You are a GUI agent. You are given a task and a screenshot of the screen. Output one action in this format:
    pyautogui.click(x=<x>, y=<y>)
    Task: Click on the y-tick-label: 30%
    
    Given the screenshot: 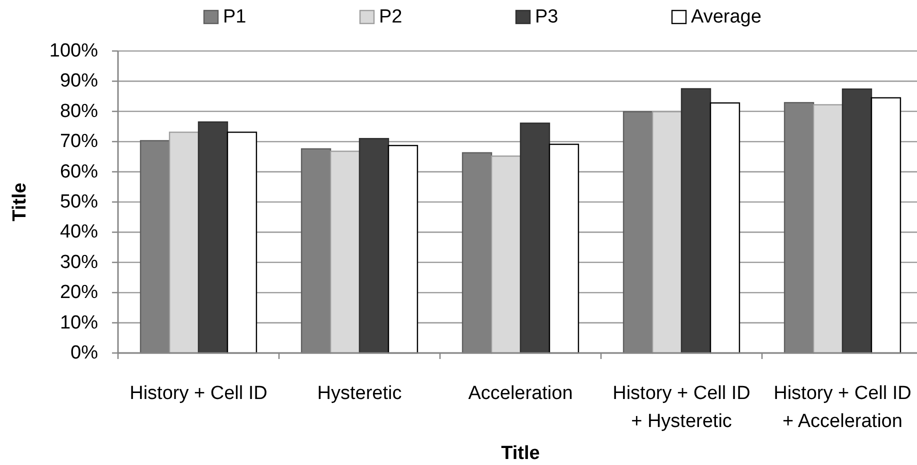 What is the action you would take?
    pyautogui.click(x=79, y=262)
    